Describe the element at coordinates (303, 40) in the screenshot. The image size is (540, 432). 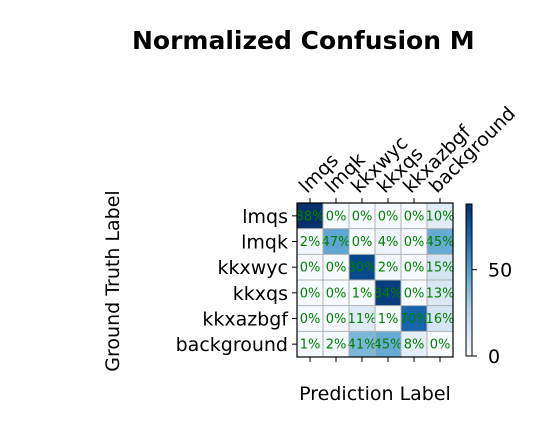
I see `chart-title: Normalized Confusion M` at that location.